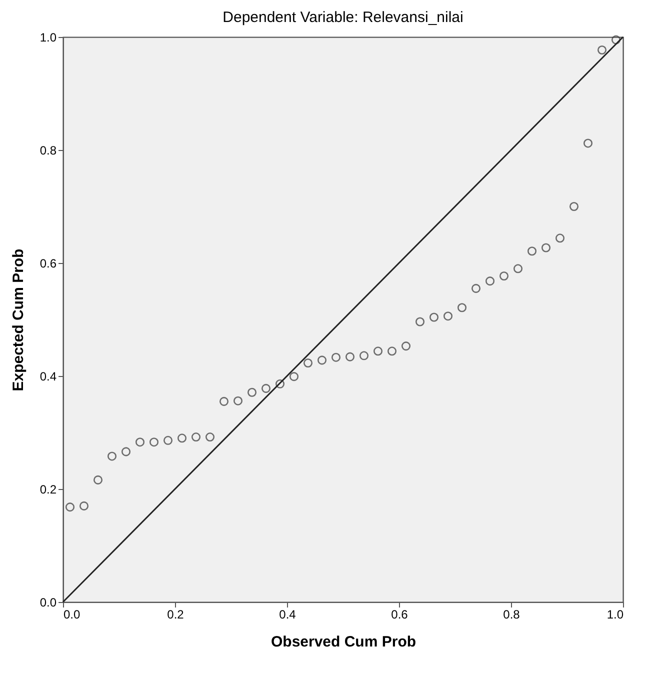  I want to click on x-tick-label: 0.0, so click(72, 615).